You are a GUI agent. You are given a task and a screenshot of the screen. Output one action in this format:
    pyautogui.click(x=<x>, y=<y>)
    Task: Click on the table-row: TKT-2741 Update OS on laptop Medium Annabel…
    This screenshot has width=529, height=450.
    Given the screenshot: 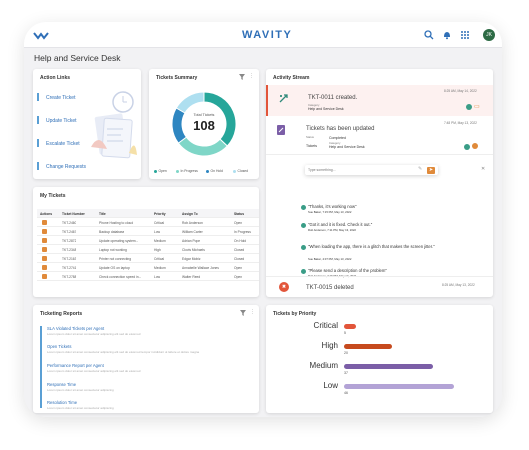 What is the action you would take?
    pyautogui.click(x=148, y=267)
    